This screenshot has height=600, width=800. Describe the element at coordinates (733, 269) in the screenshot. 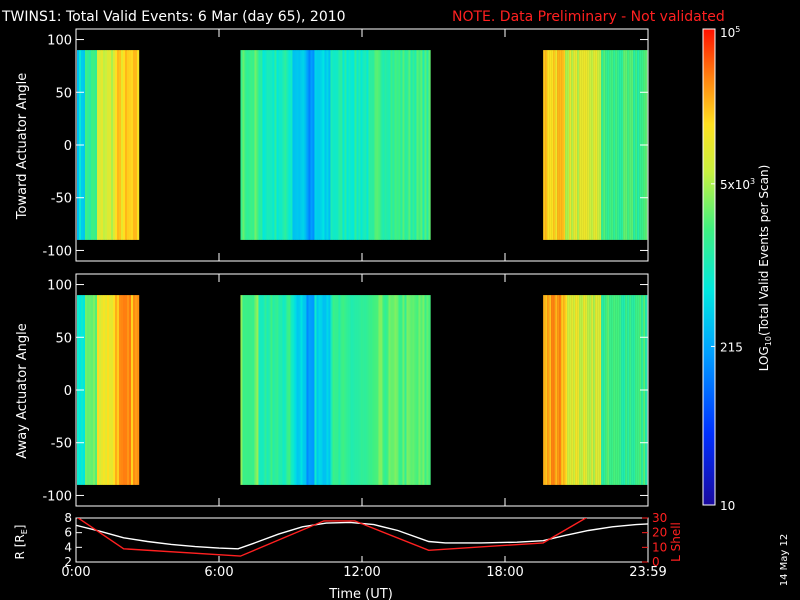

I see `colorbar-ticks: 105 5x10³ 215 10` at that location.